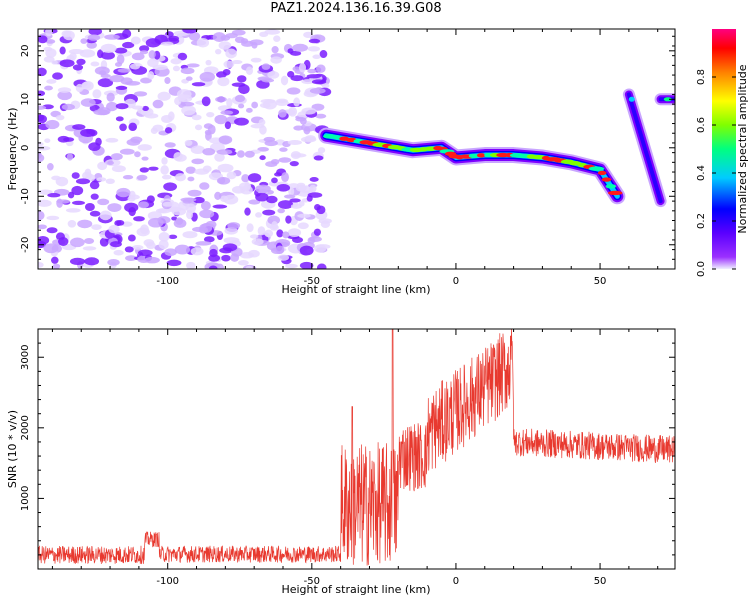  What do you see at coordinates (701, 269) in the screenshot?
I see `colorbar-tick-label: 0.0` at bounding box center [701, 269].